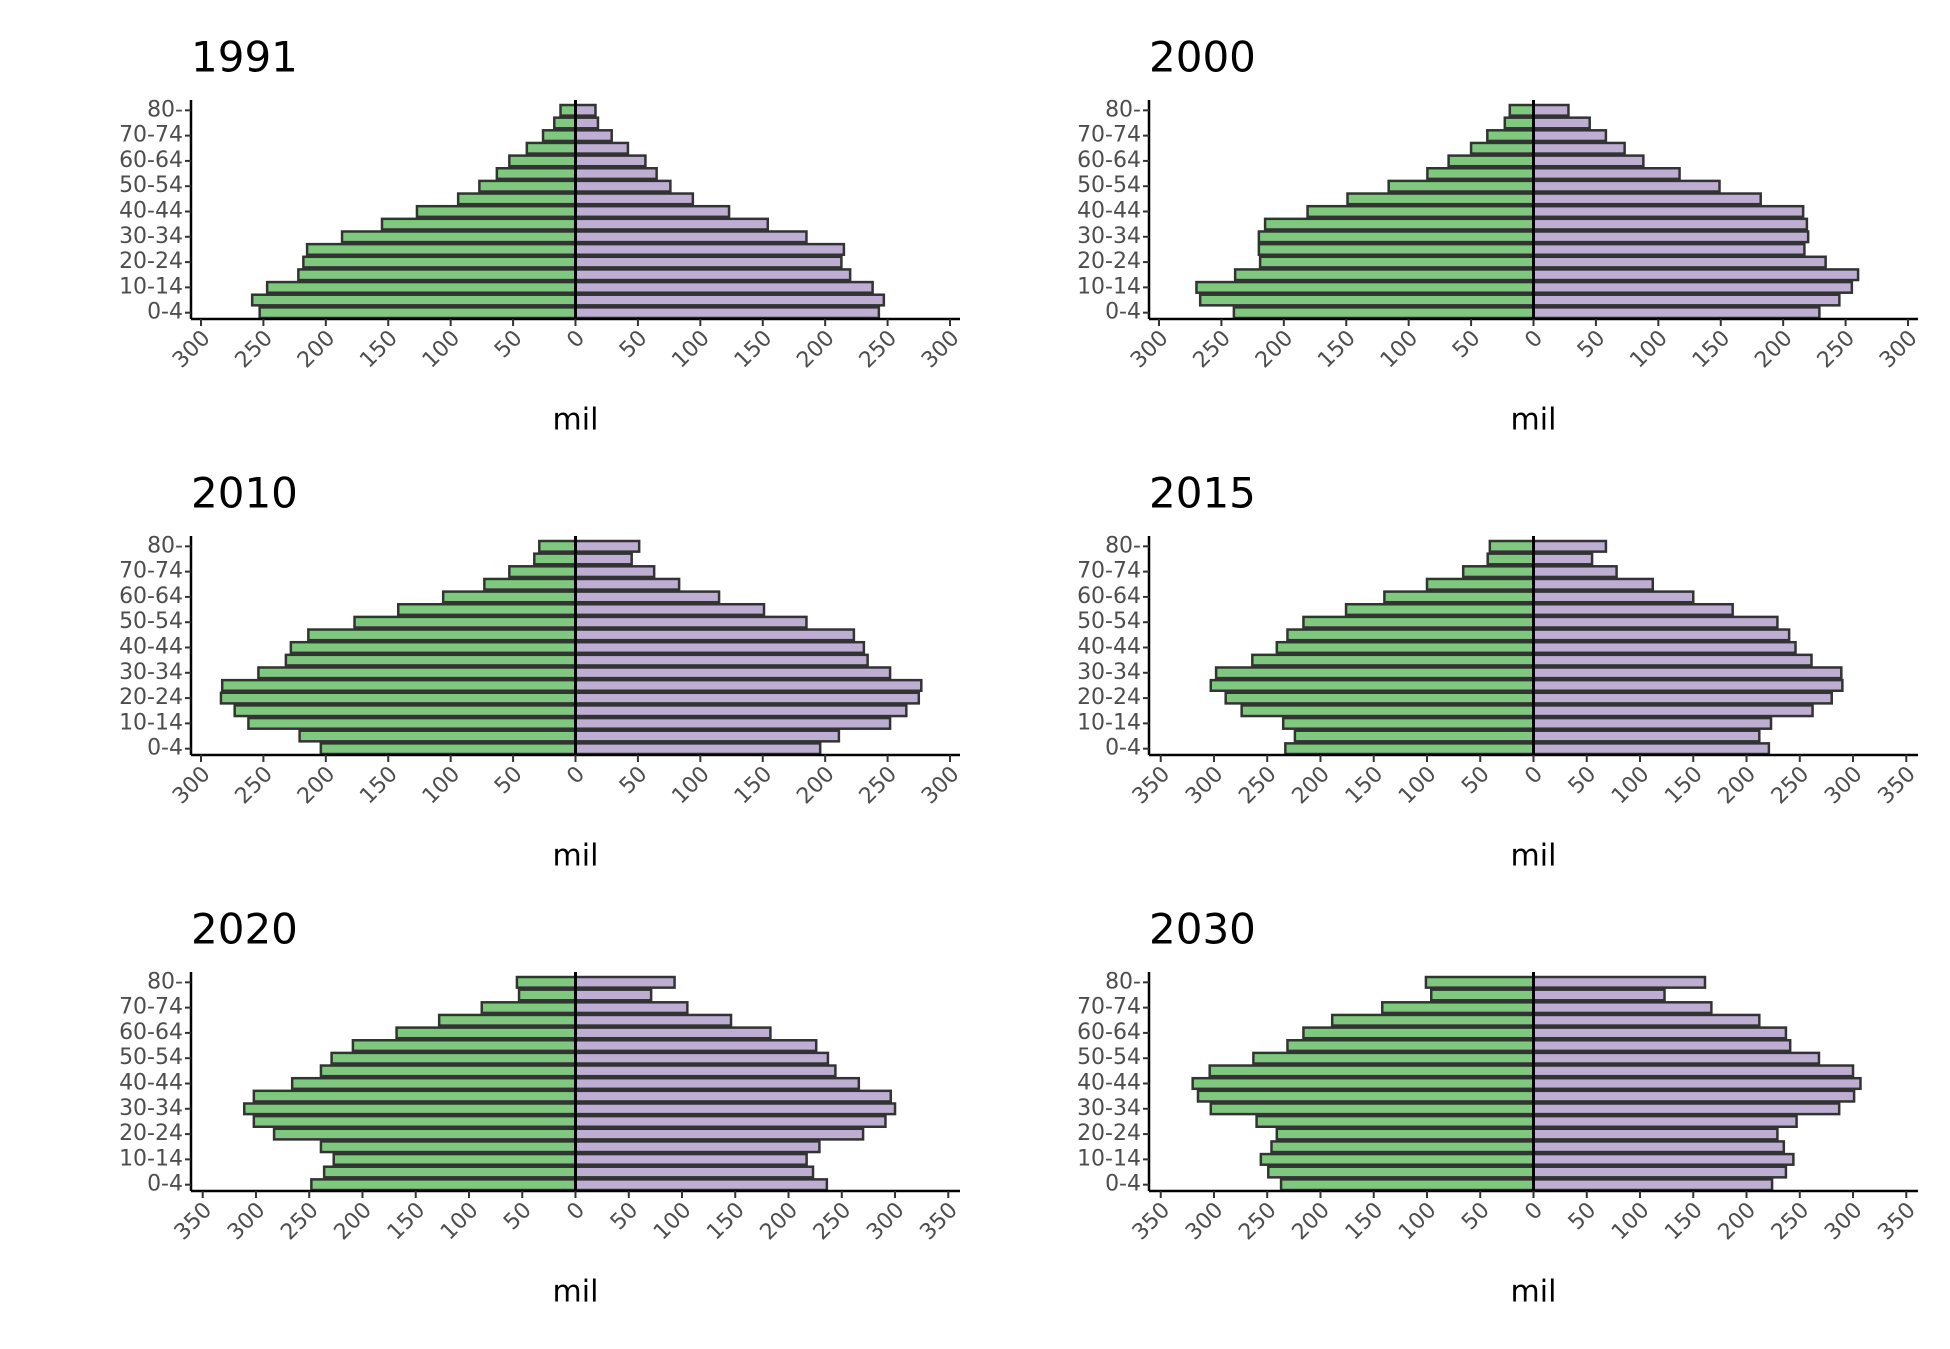  What do you see at coordinates (1534, 776) in the screenshot?
I see `x-tick-label: 0` at bounding box center [1534, 776].